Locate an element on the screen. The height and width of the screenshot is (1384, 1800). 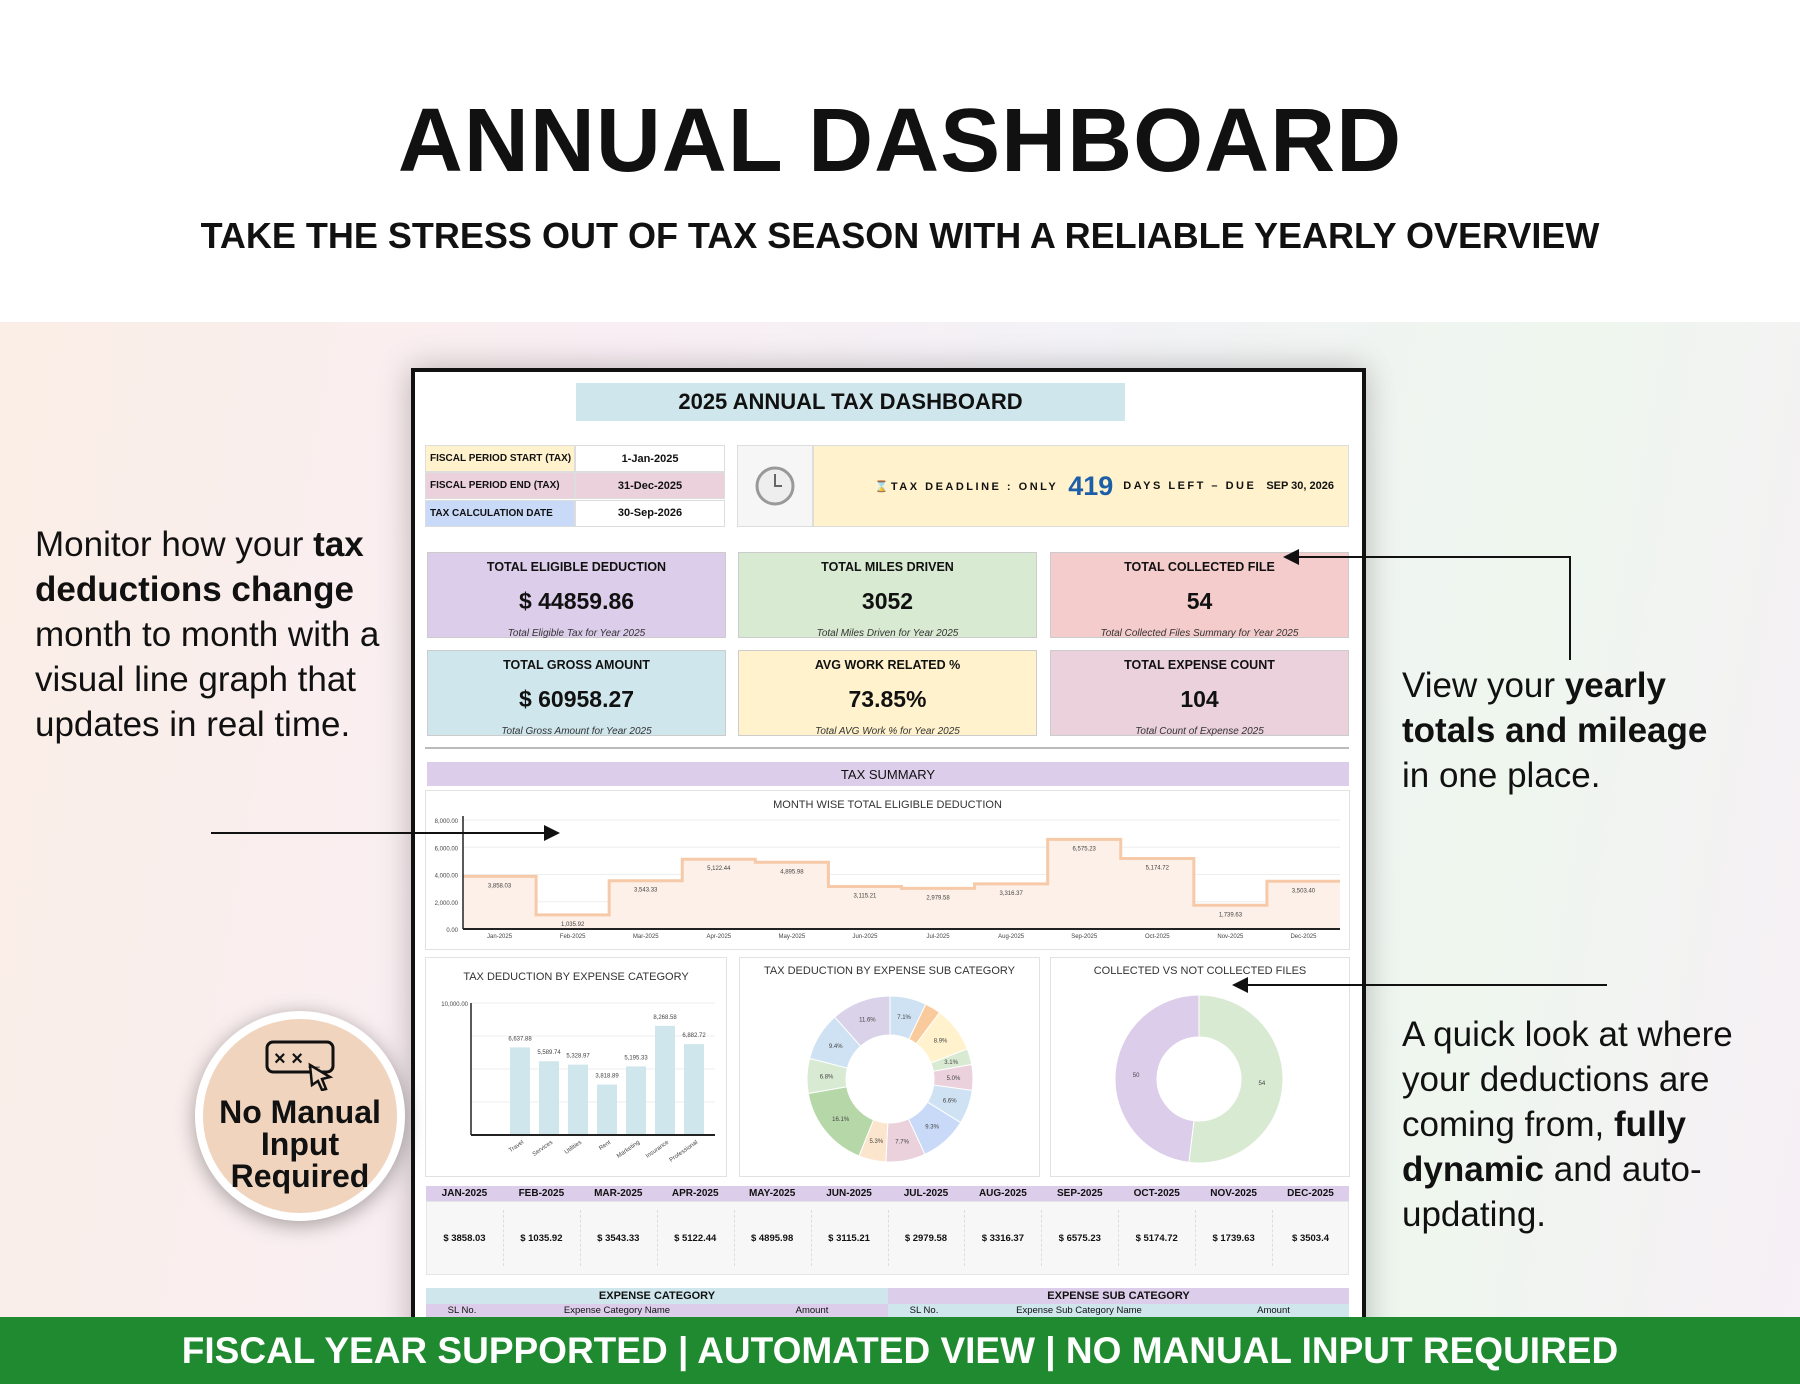
expense-category-header: EXPENSE CATEGORY is located at coordinates (657, 1296).